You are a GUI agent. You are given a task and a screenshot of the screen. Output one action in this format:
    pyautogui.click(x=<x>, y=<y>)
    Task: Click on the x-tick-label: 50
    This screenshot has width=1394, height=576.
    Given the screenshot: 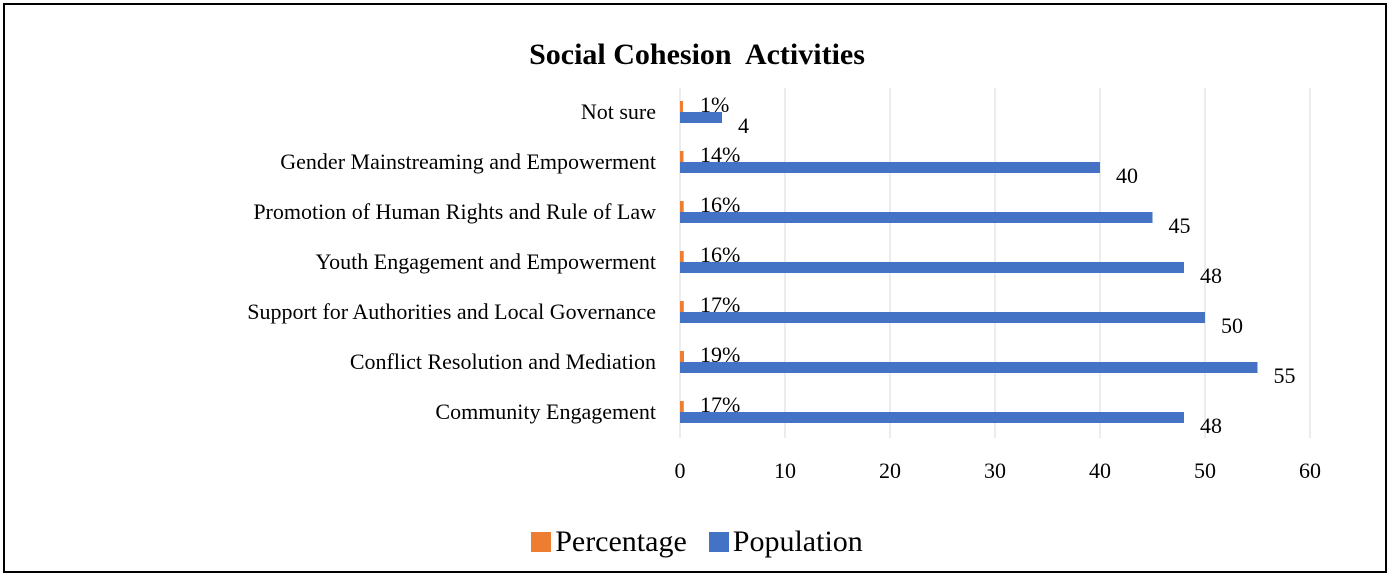 What is the action you would take?
    pyautogui.click(x=1205, y=470)
    